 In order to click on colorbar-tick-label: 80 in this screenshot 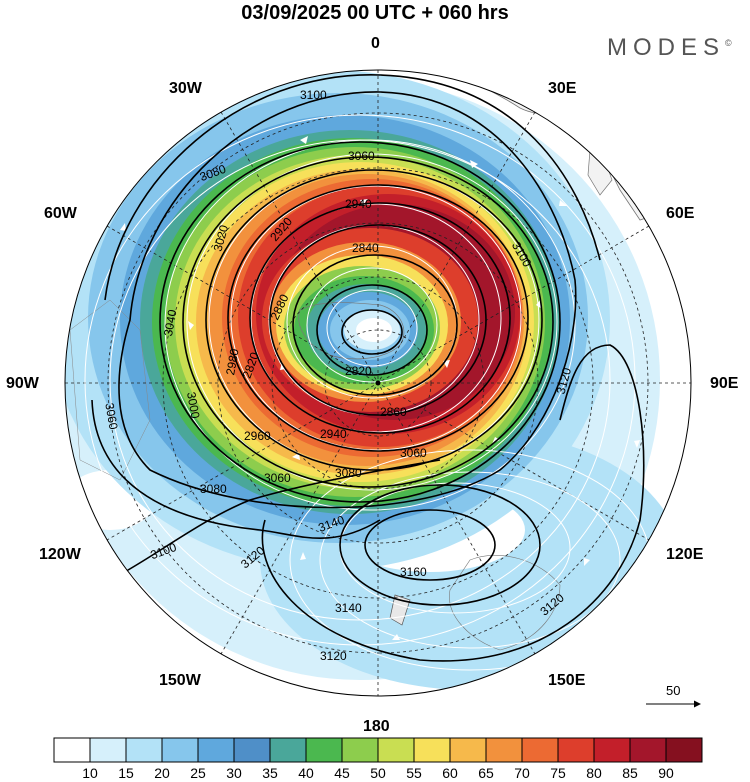, I will do `click(594, 773)`.